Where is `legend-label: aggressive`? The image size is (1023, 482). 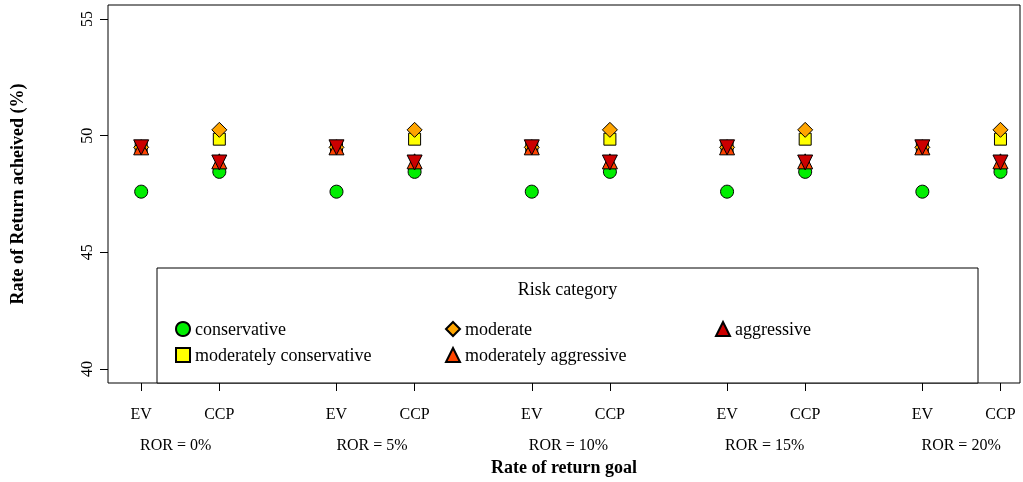
legend-label: aggressive is located at coordinates (773, 329).